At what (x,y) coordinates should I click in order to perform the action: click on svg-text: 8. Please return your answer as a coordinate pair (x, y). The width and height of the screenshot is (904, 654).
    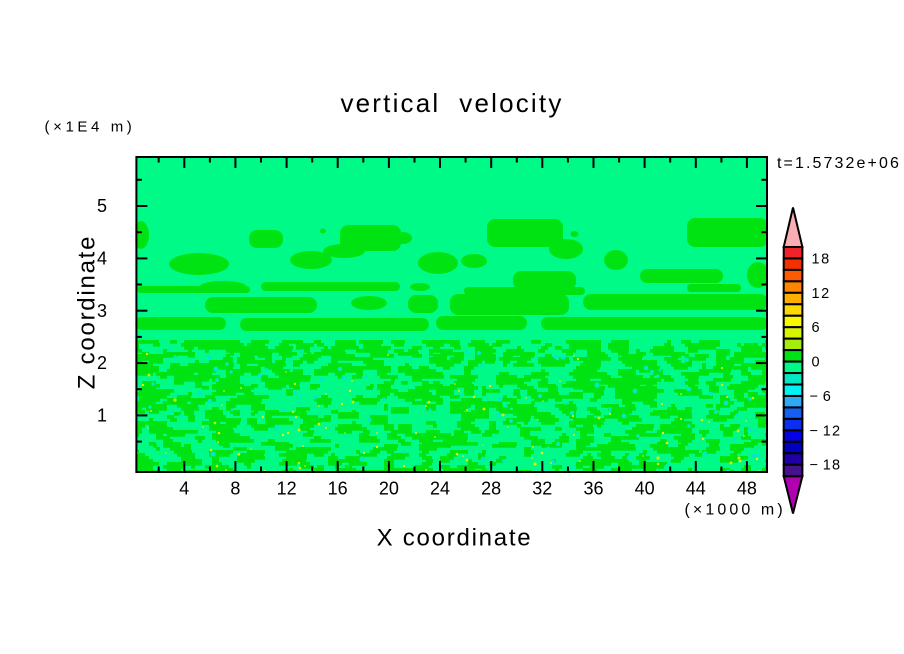
    Looking at the image, I should click on (235, 489).